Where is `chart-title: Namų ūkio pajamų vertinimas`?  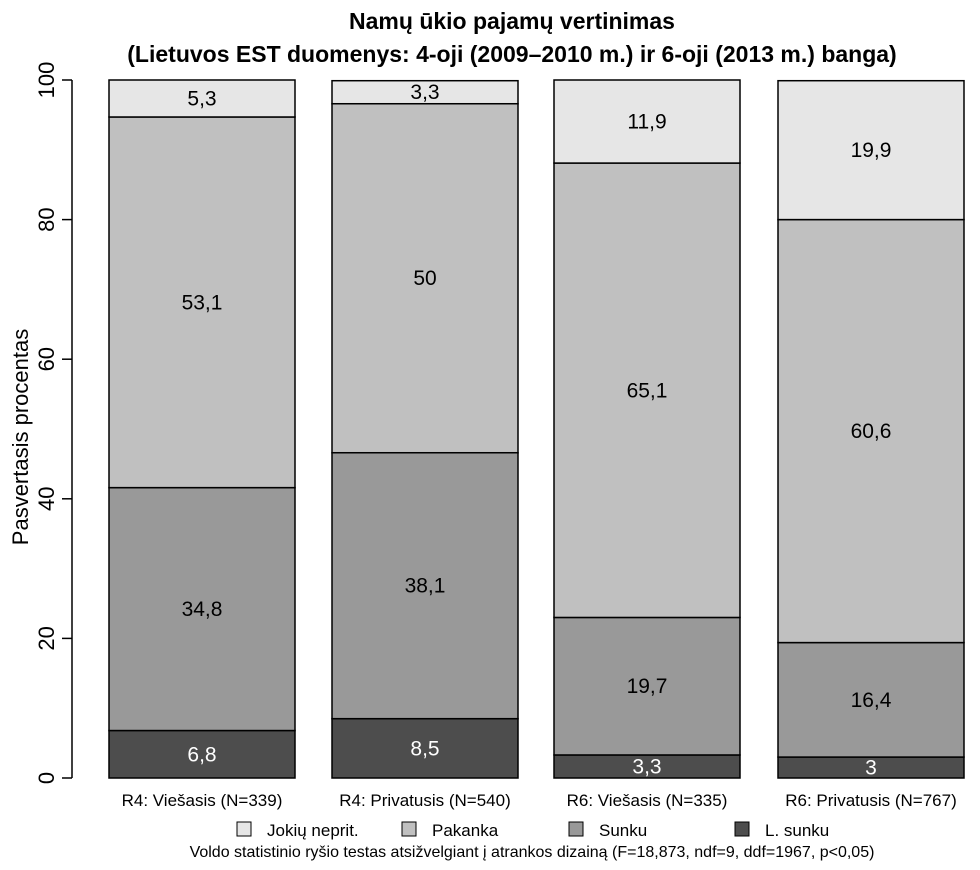 chart-title: Namų ūkio pajamų vertinimas is located at coordinates (512, 21).